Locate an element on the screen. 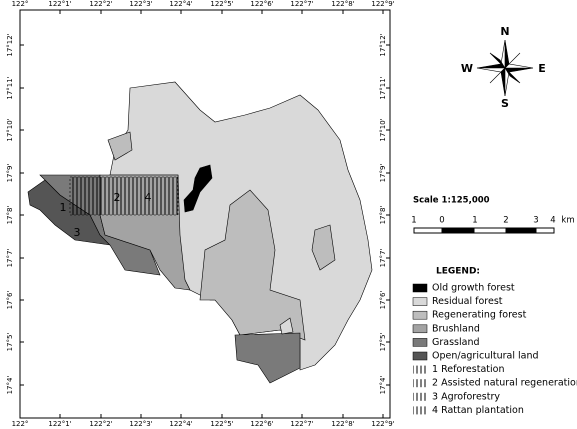 Image resolution: width=577 pixels, height=429 pixels. scale-label: 4 is located at coordinates (552, 221).